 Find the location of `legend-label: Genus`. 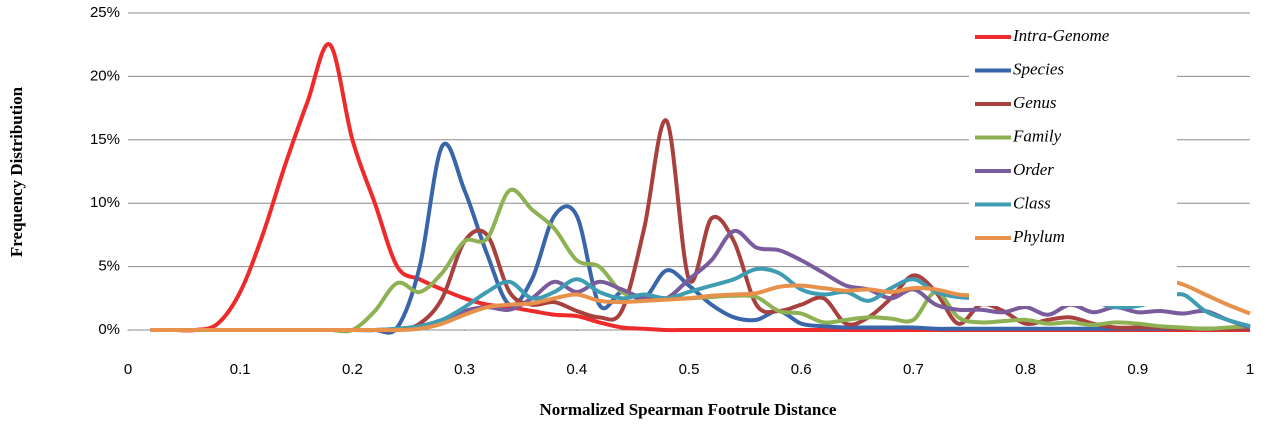

legend-label: Genus is located at coordinates (1035, 102).